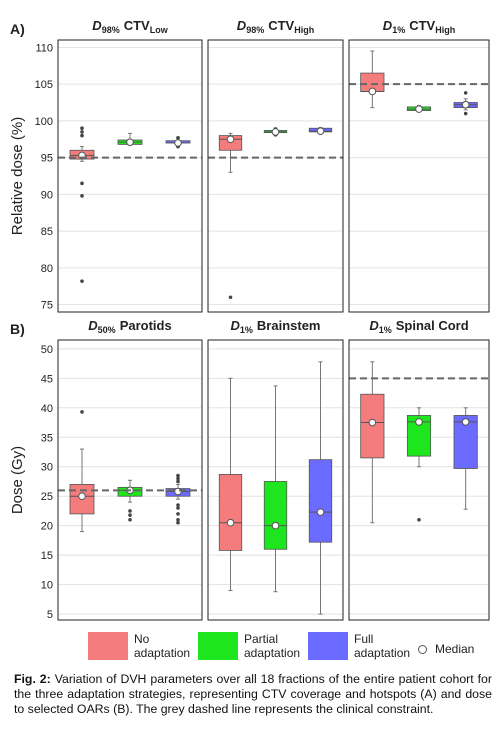 The width and height of the screenshot is (504, 750). Describe the element at coordinates (108, 646) in the screenshot. I see `legend-swatch` at that location.